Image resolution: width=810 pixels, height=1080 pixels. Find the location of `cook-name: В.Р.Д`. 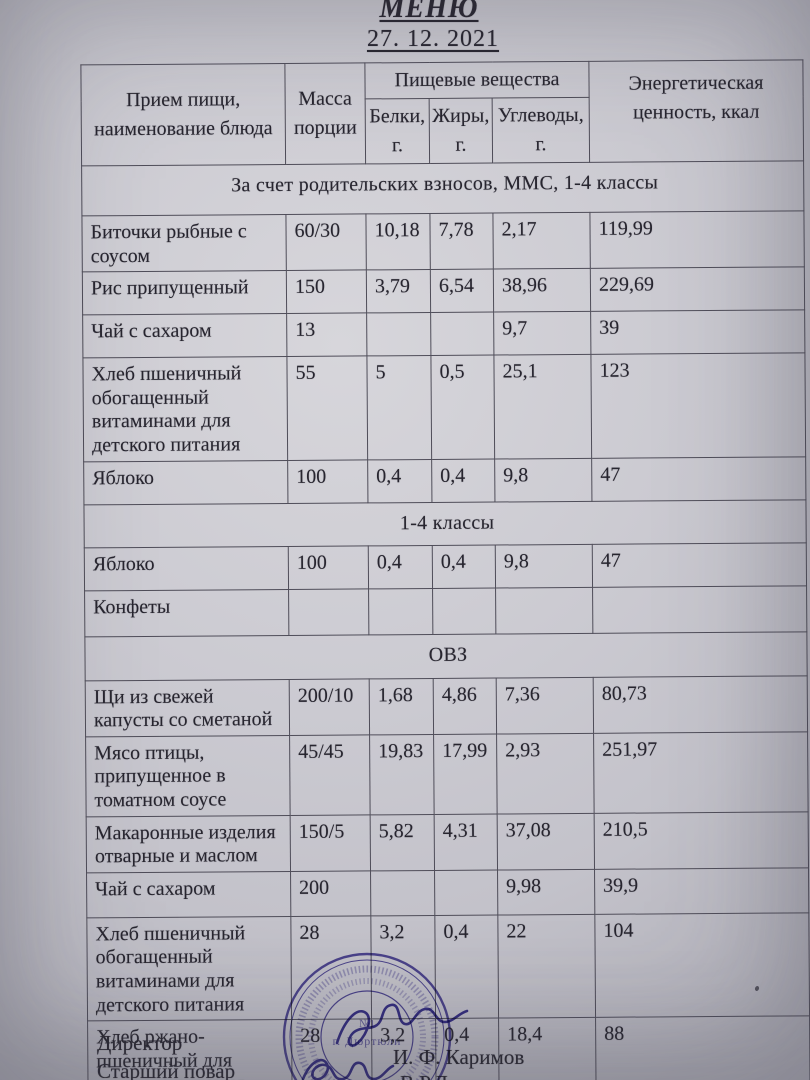

cook-name: В.Р.Д is located at coordinates (424, 1075).